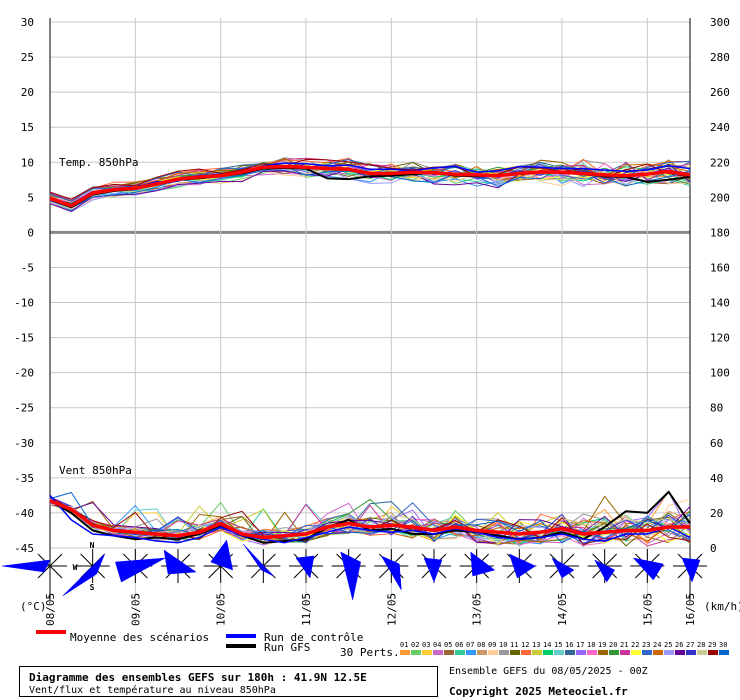  What do you see at coordinates (720, 22) in the screenshot?
I see `wind-tick-label: 300` at bounding box center [720, 22].